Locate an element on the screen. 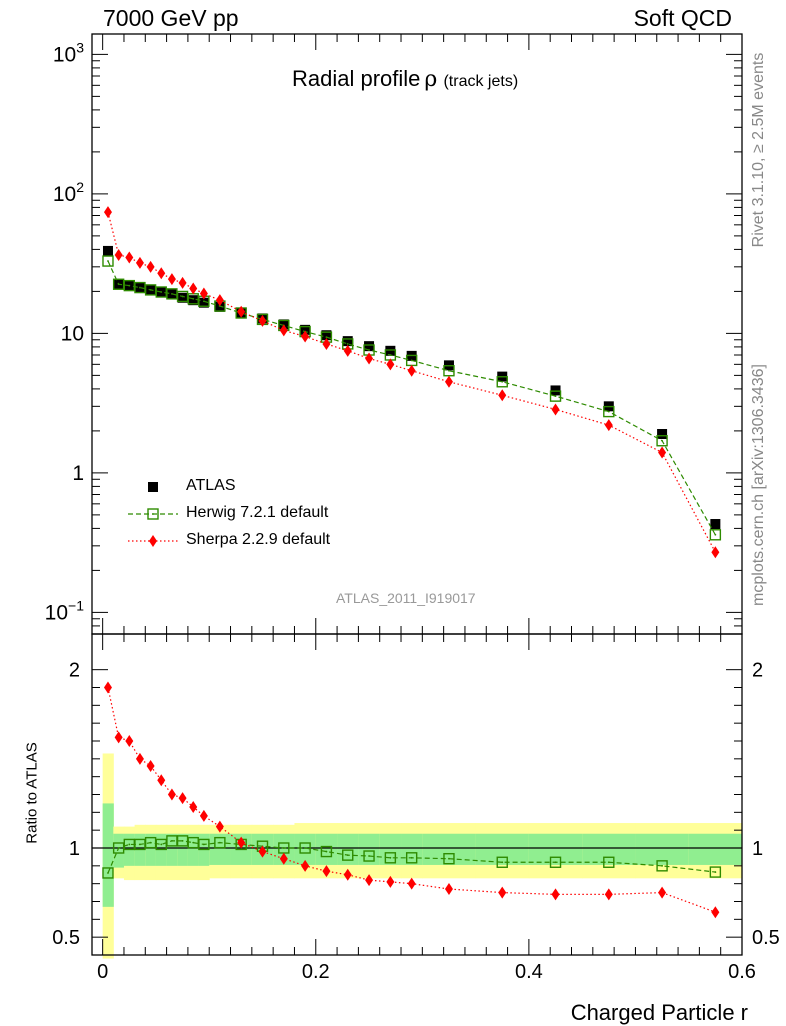  ratio-y-tick-label-right: 2 is located at coordinates (757, 671).